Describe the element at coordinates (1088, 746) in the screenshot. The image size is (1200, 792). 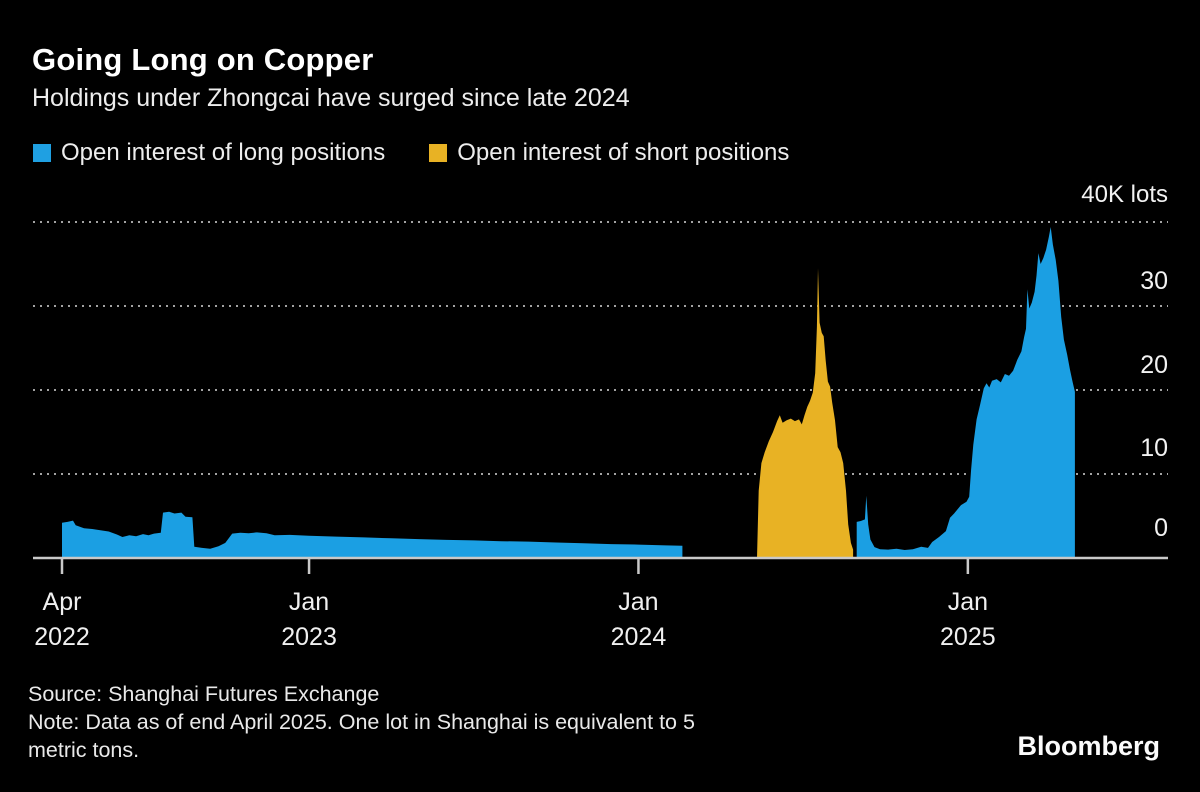
I see `bloomberg-logo: Bloomberg` at that location.